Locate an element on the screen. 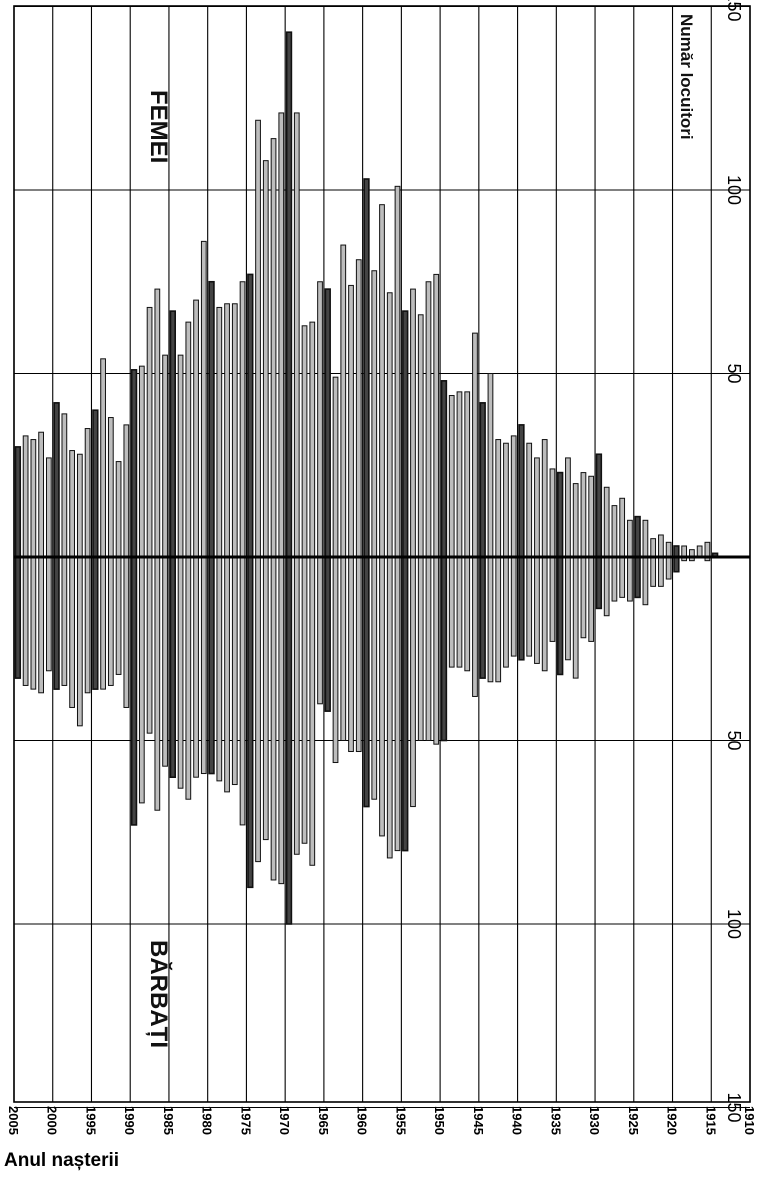 The height and width of the screenshot is (1179, 762). year-tick-label: 1990 is located at coordinates (129, 1120).